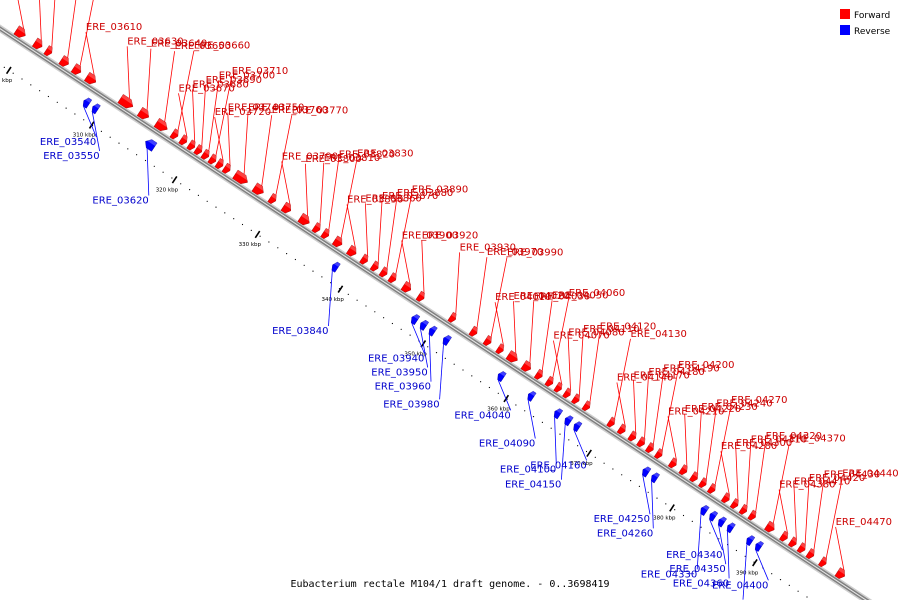 The width and height of the screenshot is (900, 604). Describe the element at coordinates (865, 23) in the screenshot. I see `legend: Forward Reverse` at that location.